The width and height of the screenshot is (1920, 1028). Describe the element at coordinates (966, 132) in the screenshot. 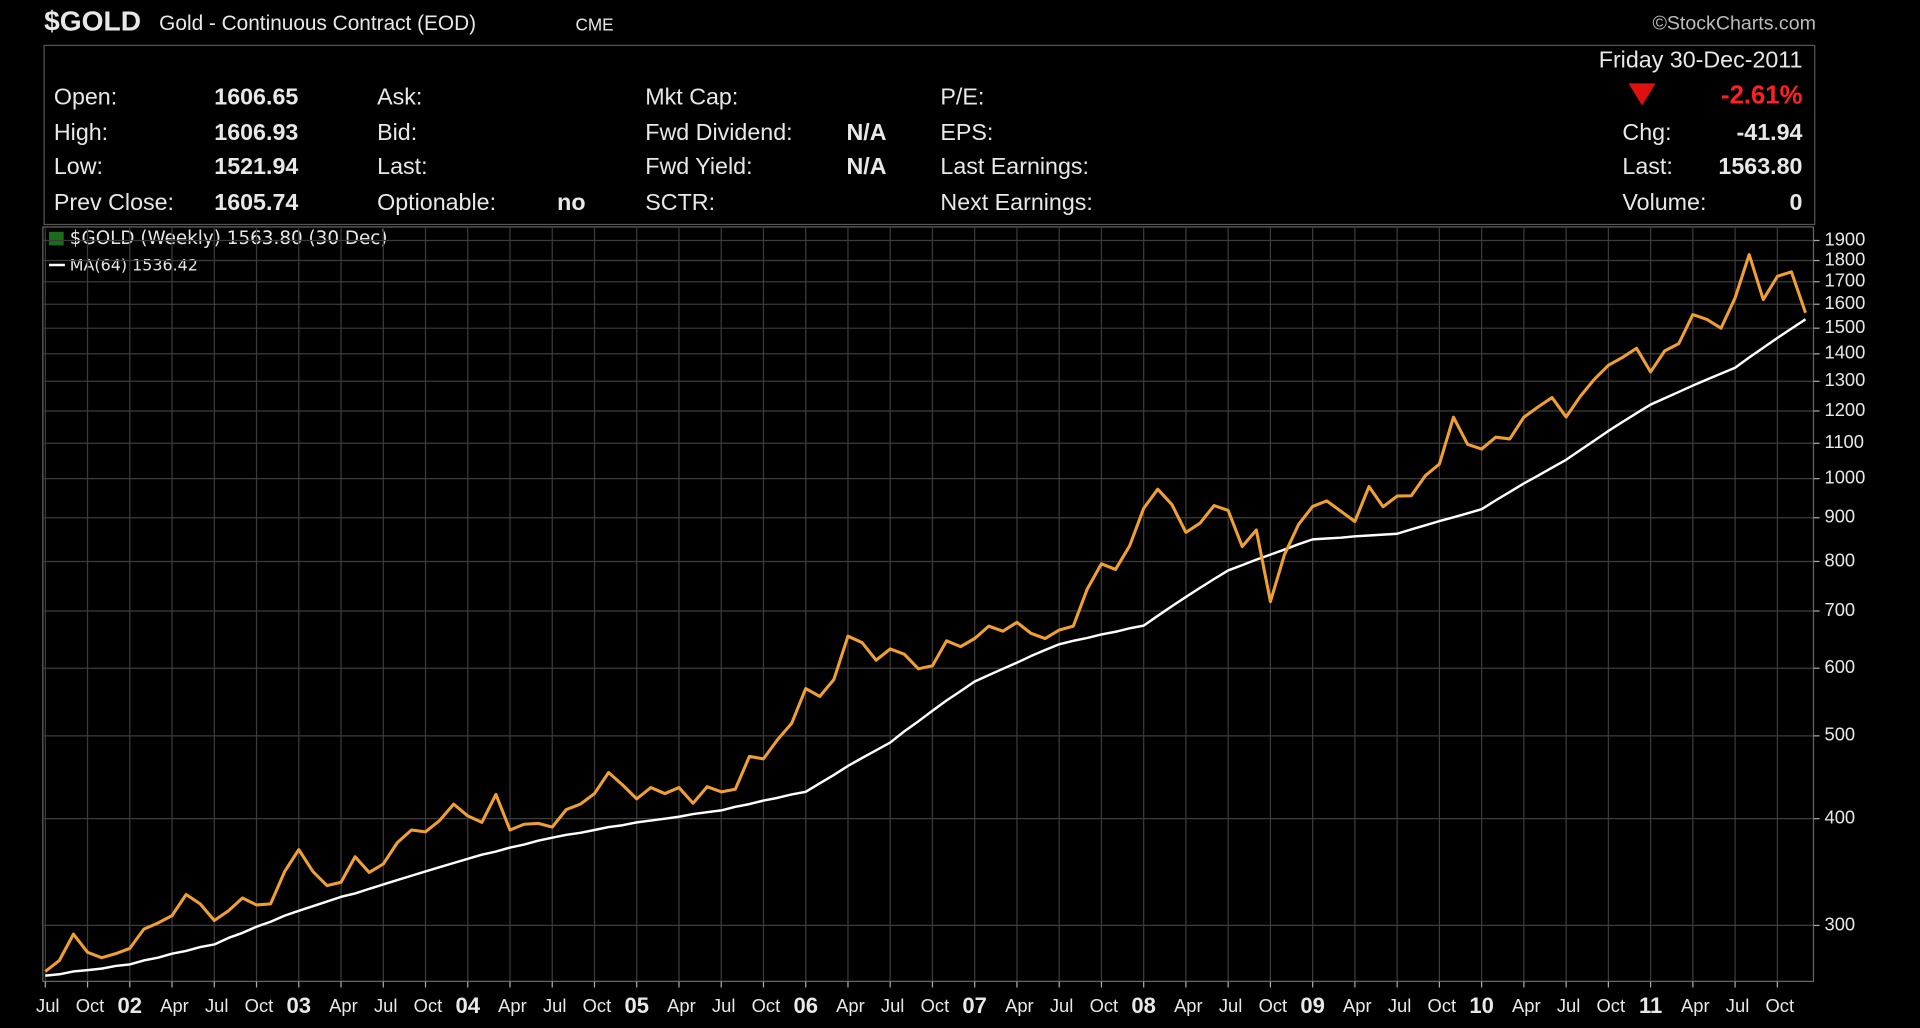

I see `quote-label: EPS:` at that location.